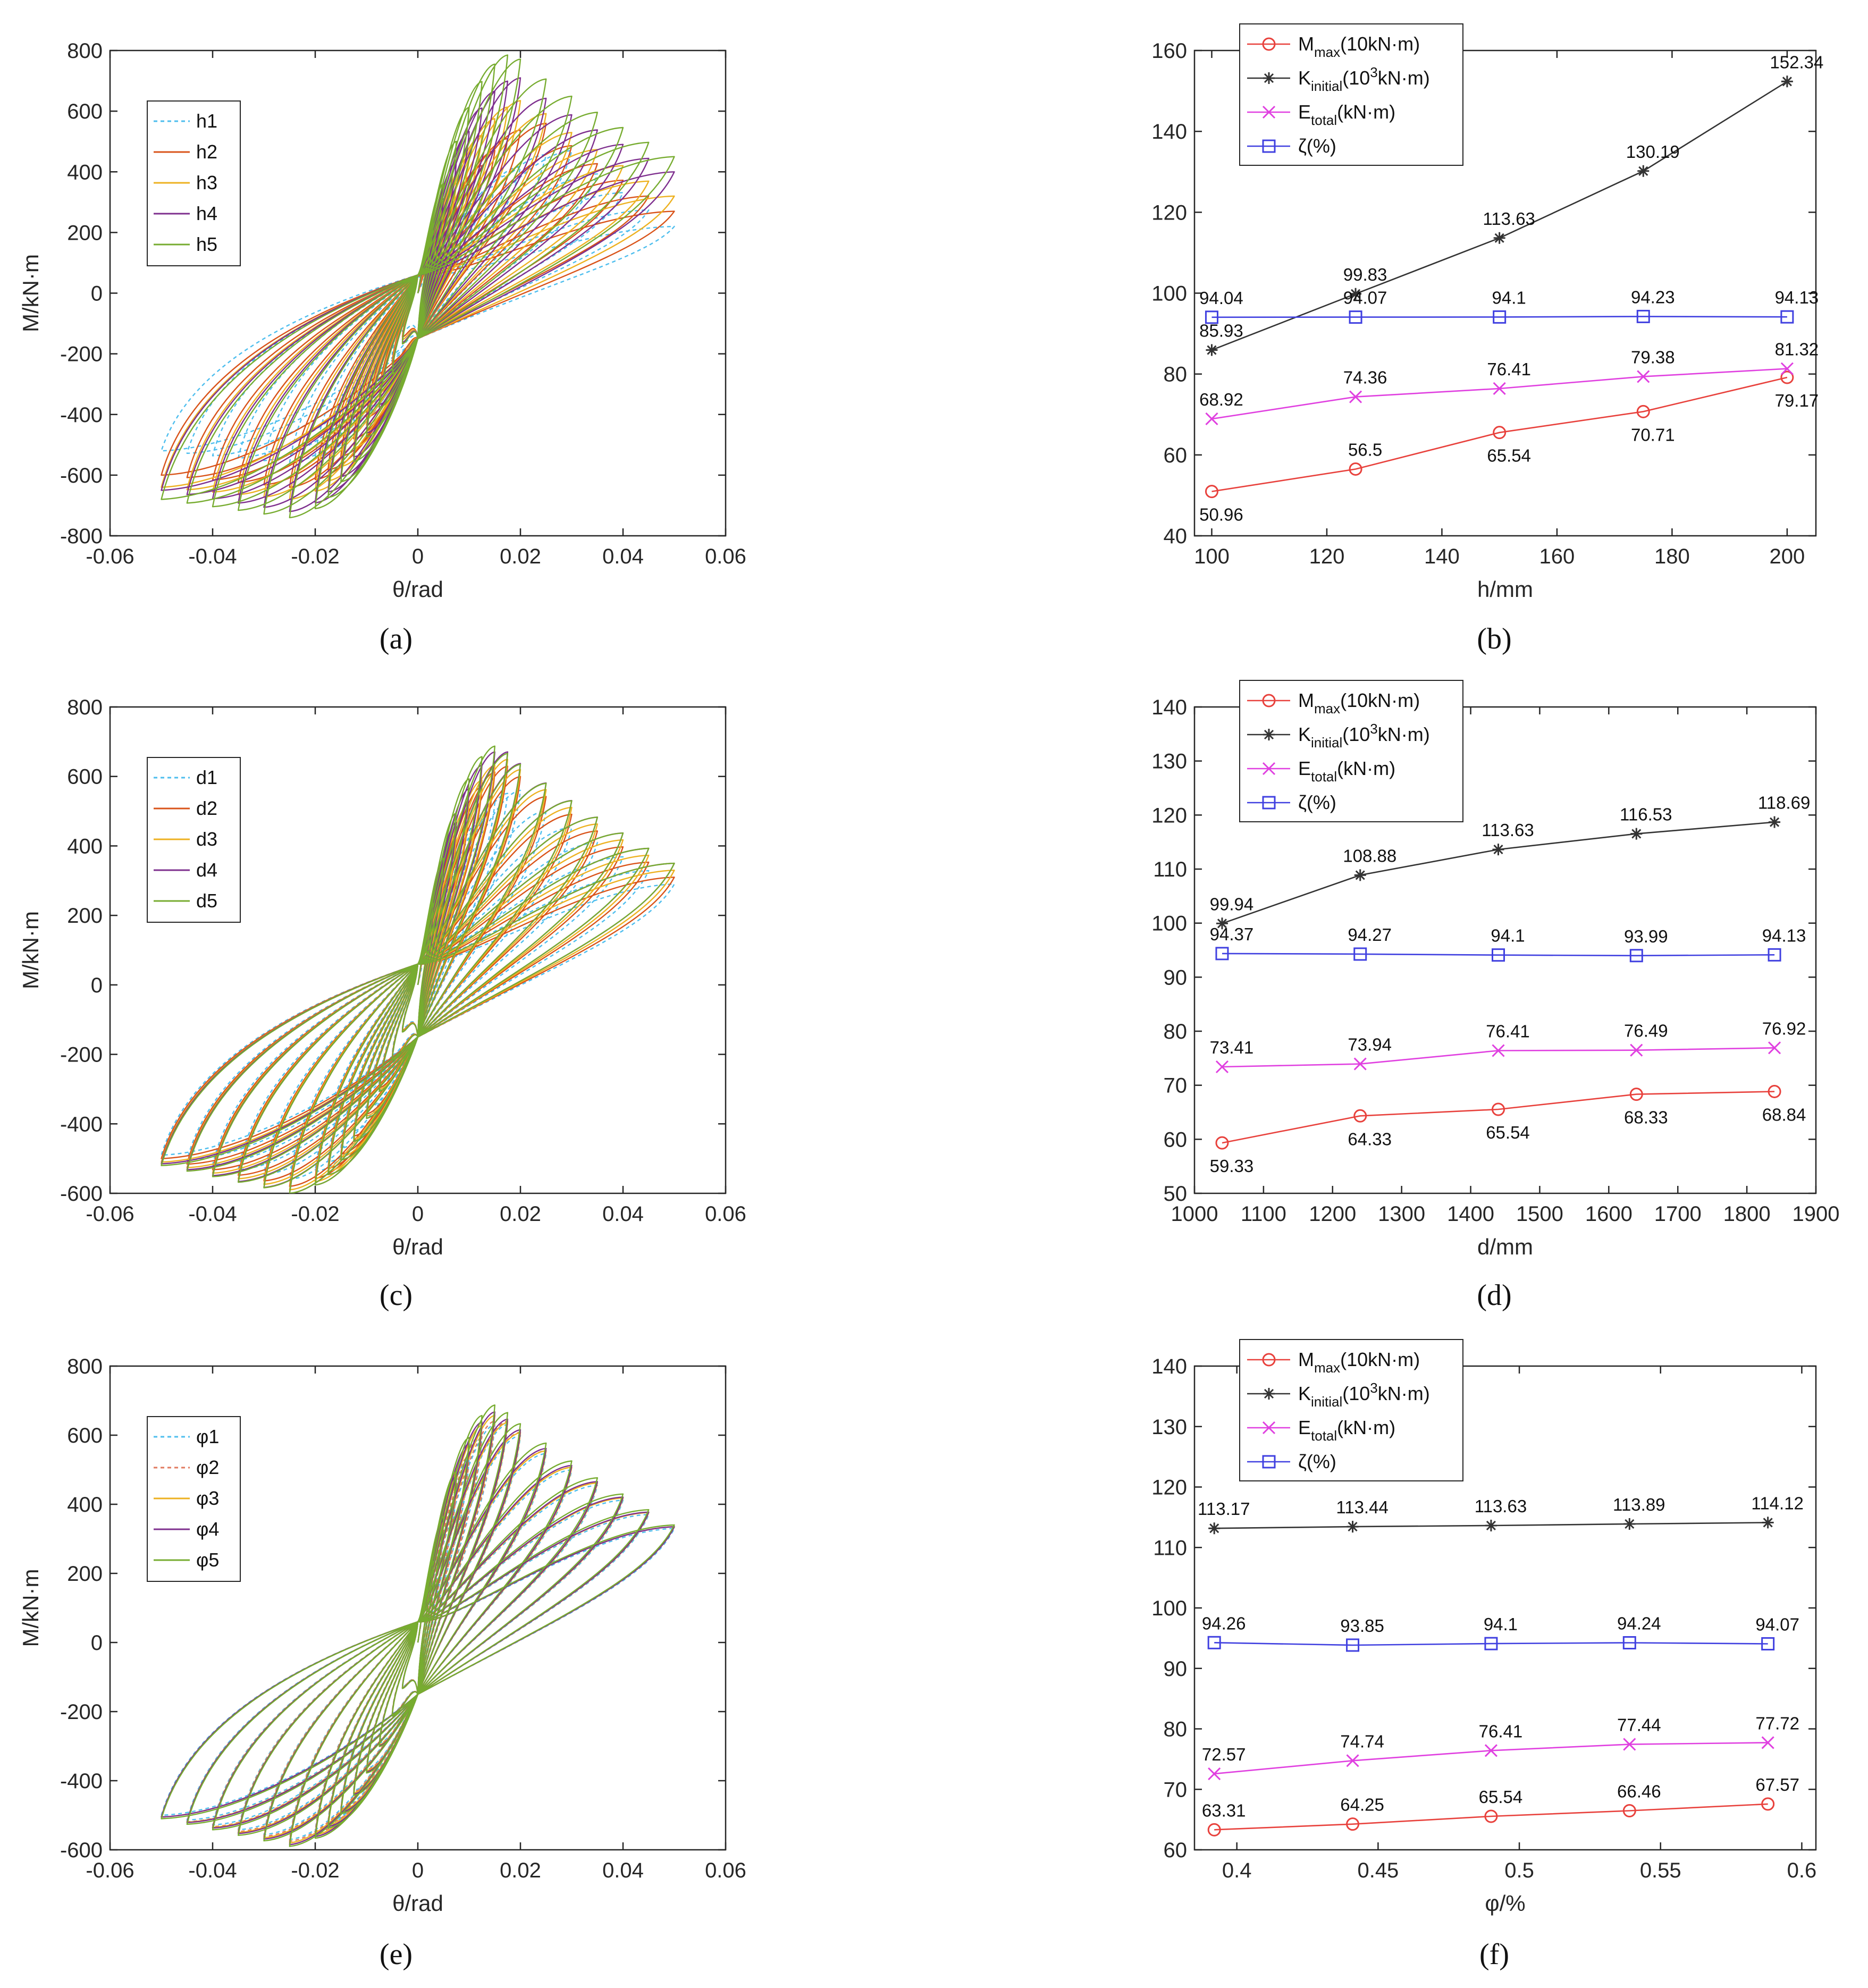 This screenshot has width=1868, height=1988. What do you see at coordinates (206, 152) in the screenshot?
I see `legend-label-h2: h2` at bounding box center [206, 152].